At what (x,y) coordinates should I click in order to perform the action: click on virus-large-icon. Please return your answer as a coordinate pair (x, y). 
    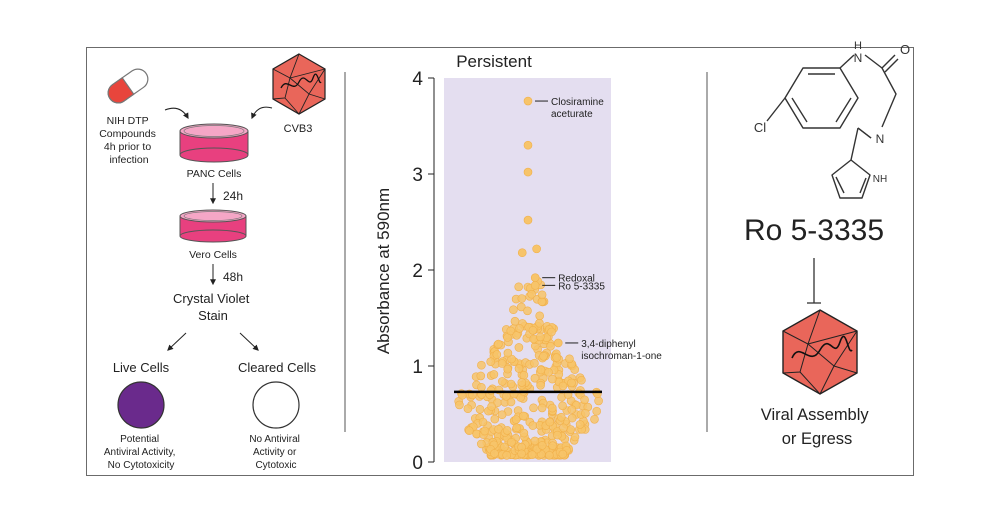
    Looking at the image, I should click on (820, 352).